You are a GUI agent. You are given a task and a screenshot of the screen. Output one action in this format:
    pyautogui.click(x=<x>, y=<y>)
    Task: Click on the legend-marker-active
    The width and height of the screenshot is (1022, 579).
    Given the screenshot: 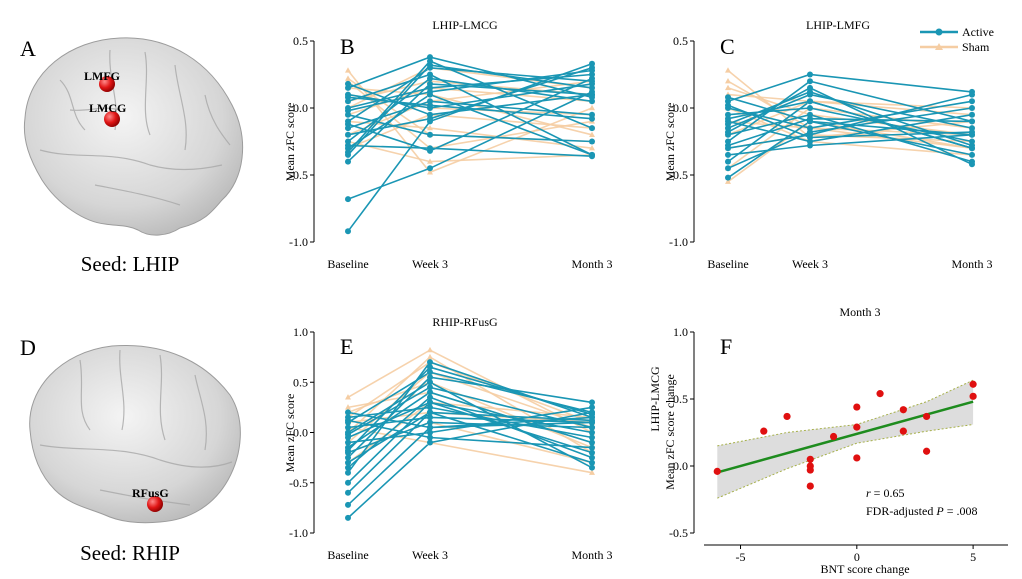 What is the action you would take?
    pyautogui.click(x=939, y=32)
    